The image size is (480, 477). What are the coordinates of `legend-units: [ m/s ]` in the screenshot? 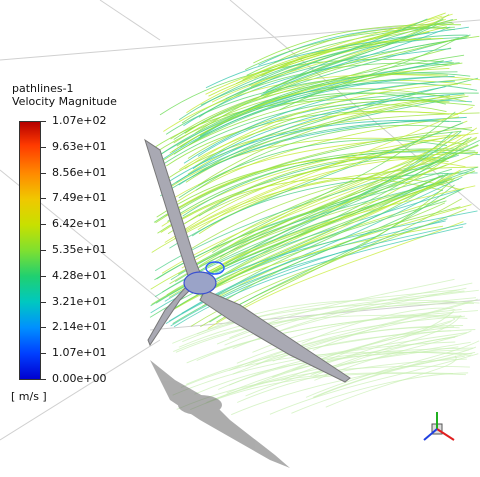 It's located at (29, 396).